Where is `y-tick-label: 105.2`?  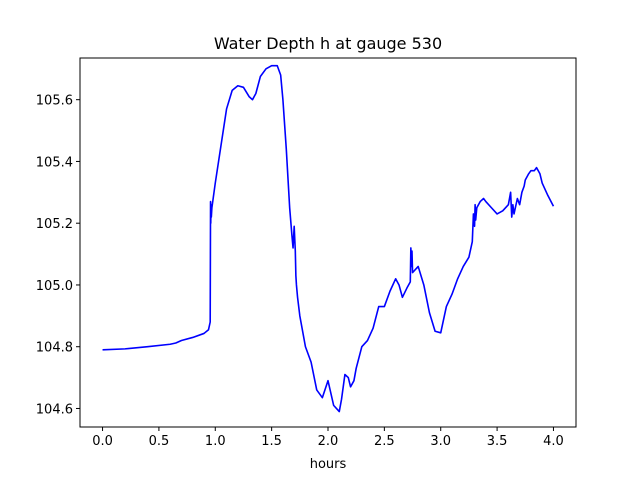 y-tick-label: 105.2 is located at coordinates (54, 224).